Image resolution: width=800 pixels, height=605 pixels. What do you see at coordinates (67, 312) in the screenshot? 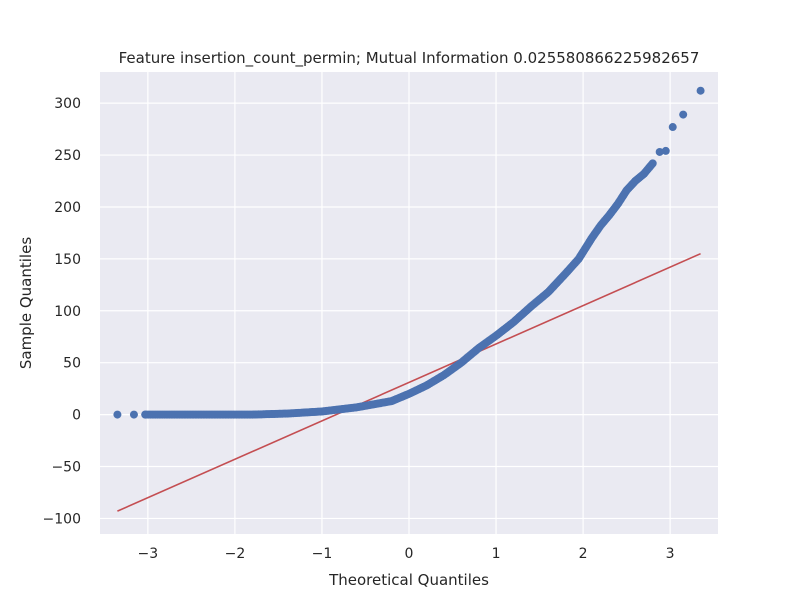
I see `y-tick-label: 100` at bounding box center [67, 312].